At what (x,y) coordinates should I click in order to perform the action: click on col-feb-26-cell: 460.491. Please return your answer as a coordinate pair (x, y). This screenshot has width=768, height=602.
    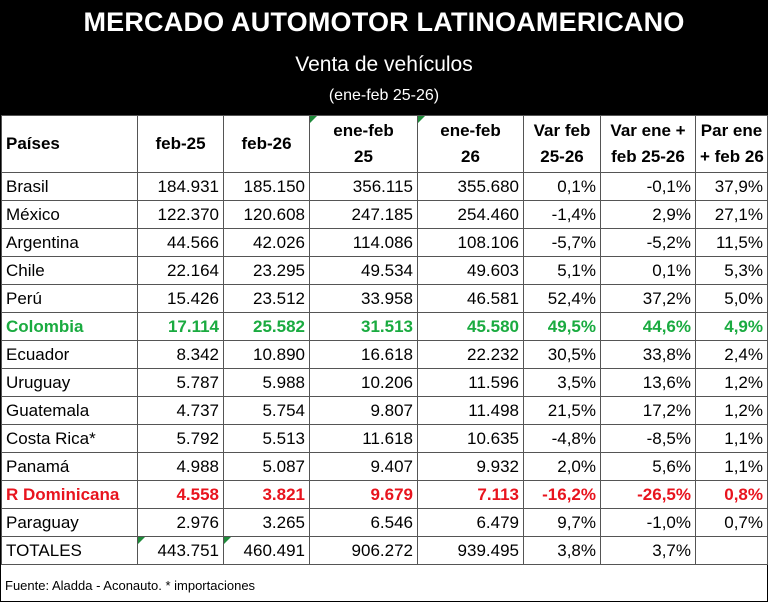
    Looking at the image, I should click on (266, 550).